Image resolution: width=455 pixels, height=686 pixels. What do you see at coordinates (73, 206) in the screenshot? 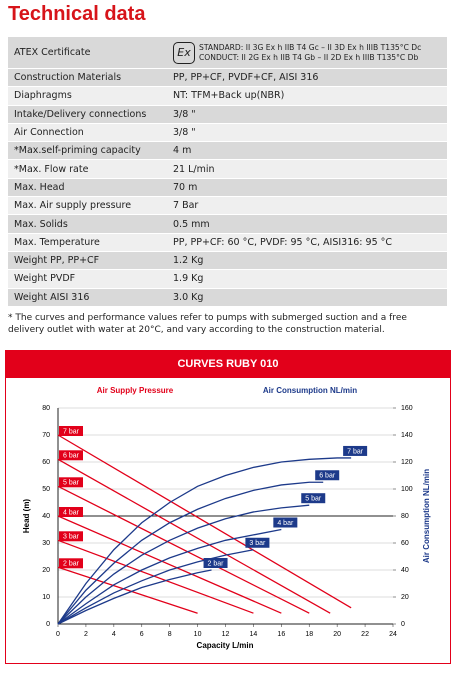
I see `row-label: Max. Air supply pressure` at bounding box center [73, 206].